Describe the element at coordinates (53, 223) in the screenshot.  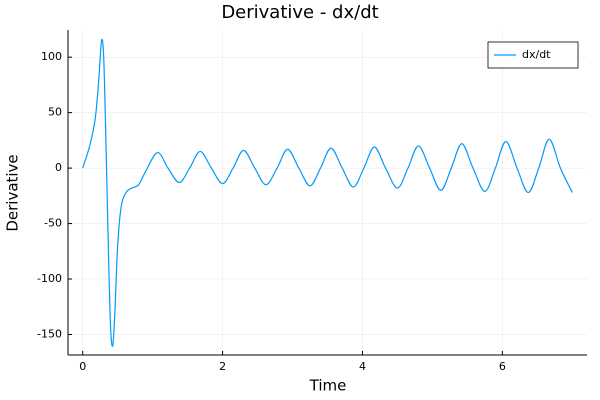
I see `y-tick-label: -50` at that location.